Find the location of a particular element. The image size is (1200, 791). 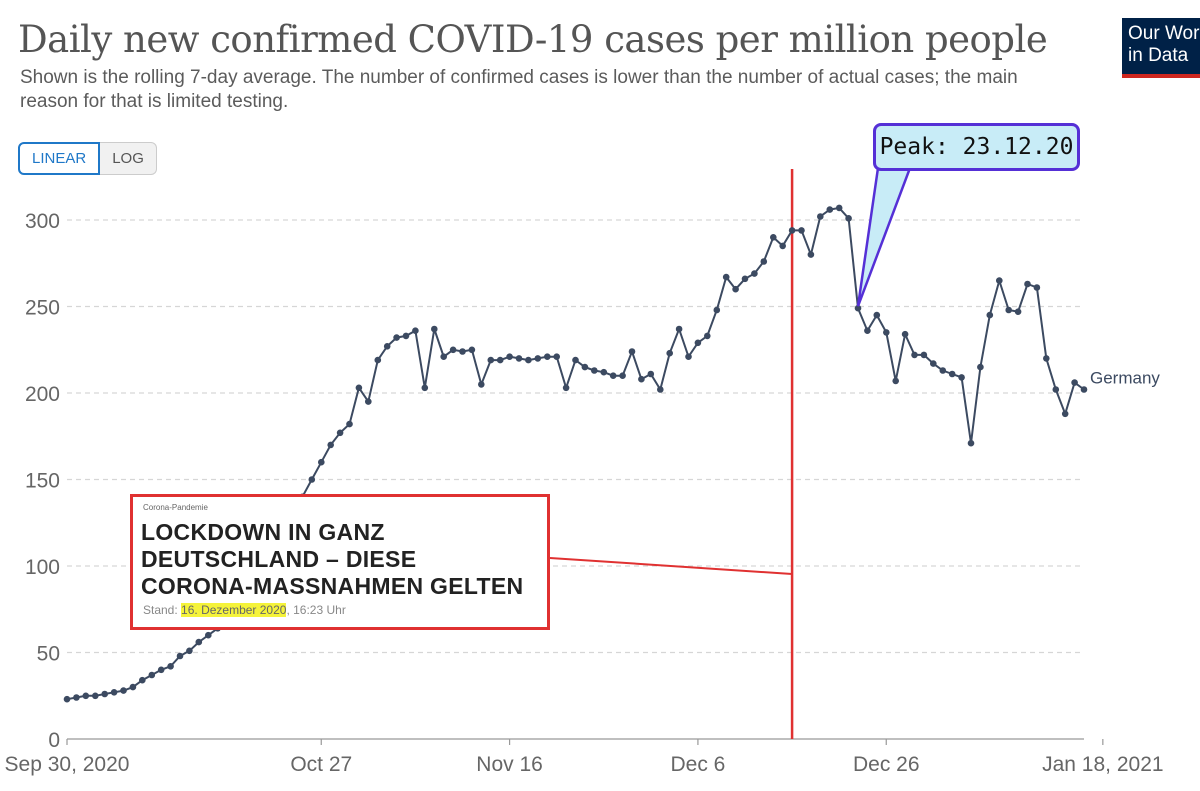

y-tick-label: 200 is located at coordinates (42, 394).